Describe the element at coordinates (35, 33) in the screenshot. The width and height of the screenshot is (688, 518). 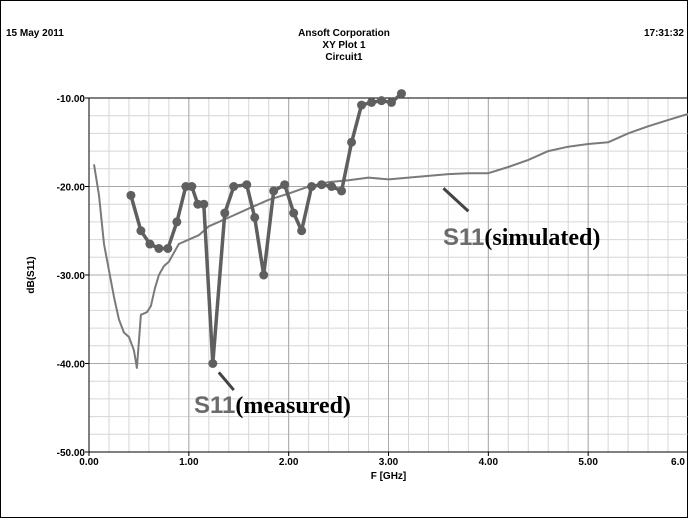
I see `header-date: 15 May 2011` at that location.